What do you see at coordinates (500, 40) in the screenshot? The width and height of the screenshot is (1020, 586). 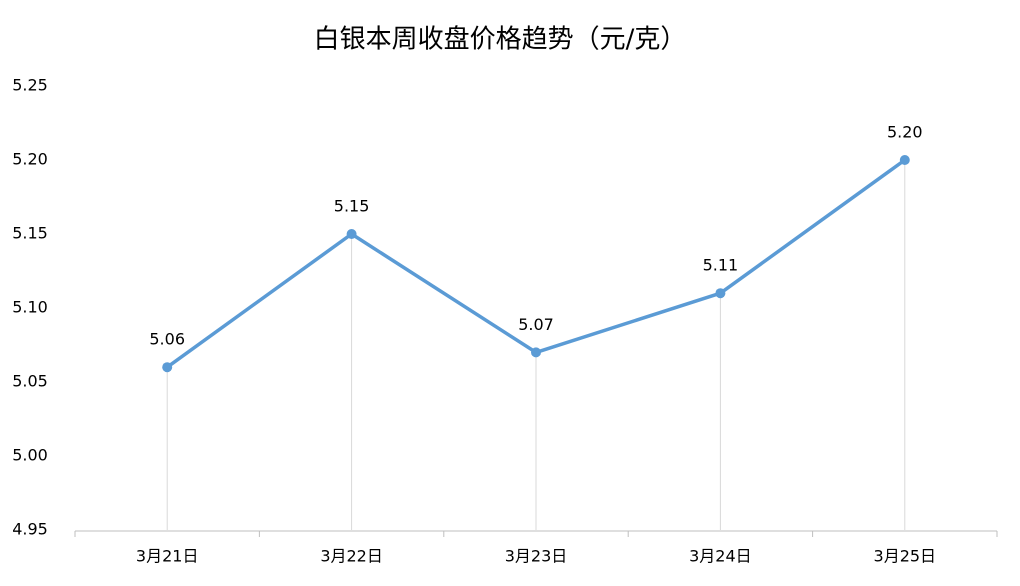 I see `chart-title: 白银本周收盘价格趋势（元/克）` at bounding box center [500, 40].